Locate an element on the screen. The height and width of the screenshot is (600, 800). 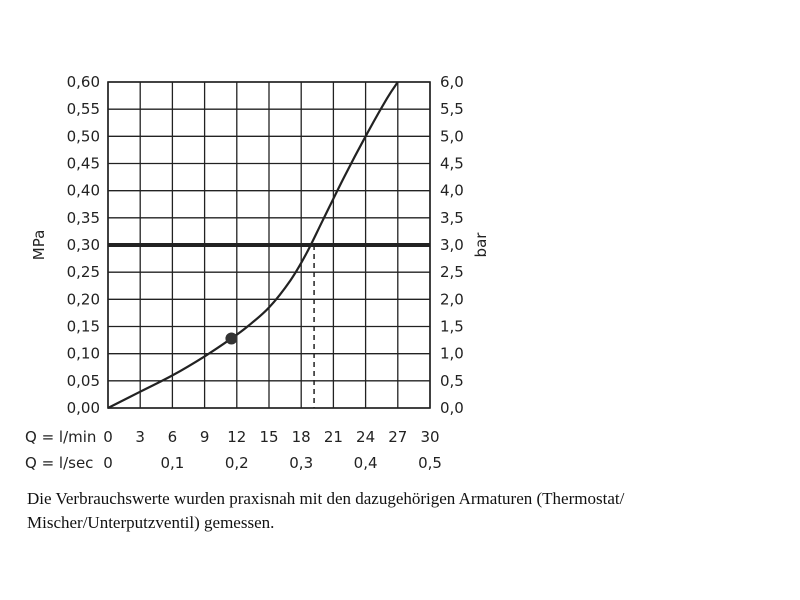
x-axis-row-label: Q = l/min is located at coordinates (60, 437).